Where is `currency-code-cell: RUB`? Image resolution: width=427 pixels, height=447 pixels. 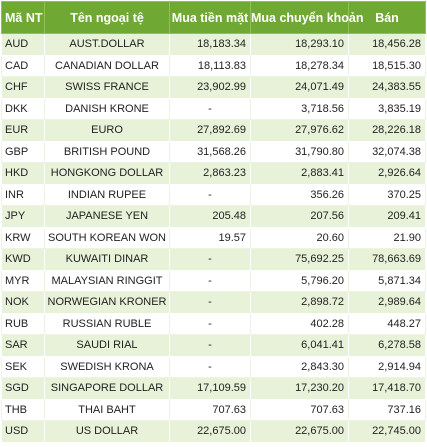 currency-code-cell: RUB is located at coordinates (23, 323).